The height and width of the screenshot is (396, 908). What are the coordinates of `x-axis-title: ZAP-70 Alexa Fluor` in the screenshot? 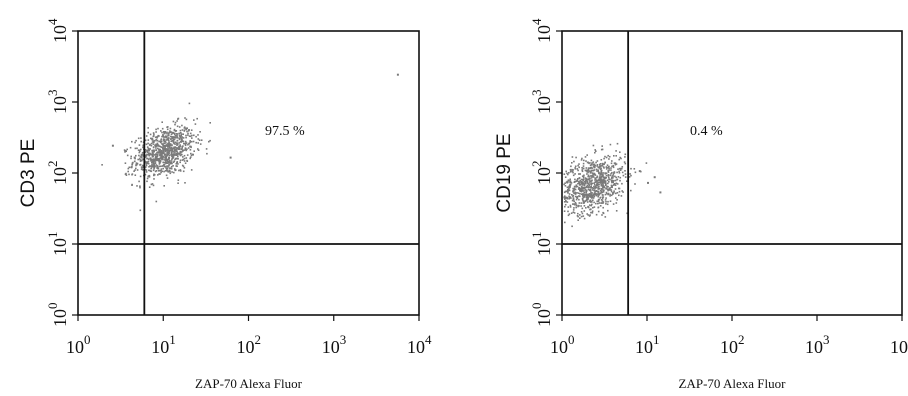 It's located at (249, 383).